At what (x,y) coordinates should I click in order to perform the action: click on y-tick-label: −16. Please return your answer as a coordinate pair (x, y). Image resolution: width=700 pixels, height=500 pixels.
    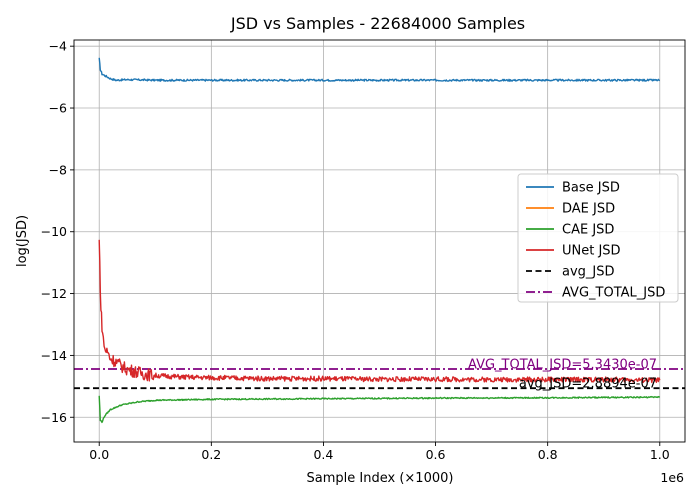
    Looking at the image, I should click on (54, 417).